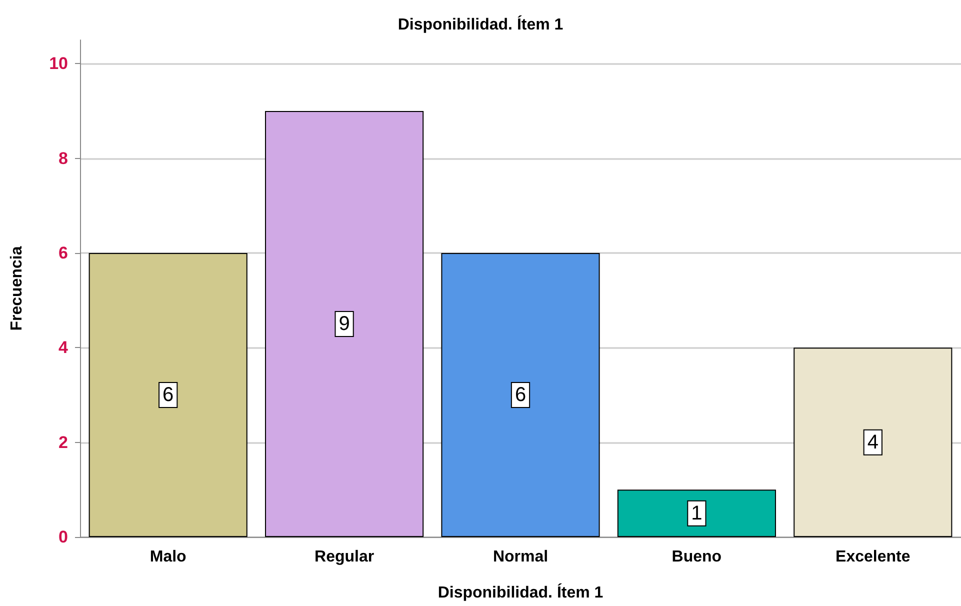 The image size is (961, 606). What do you see at coordinates (63, 158) in the screenshot?
I see `y-tick-label: 8` at bounding box center [63, 158].